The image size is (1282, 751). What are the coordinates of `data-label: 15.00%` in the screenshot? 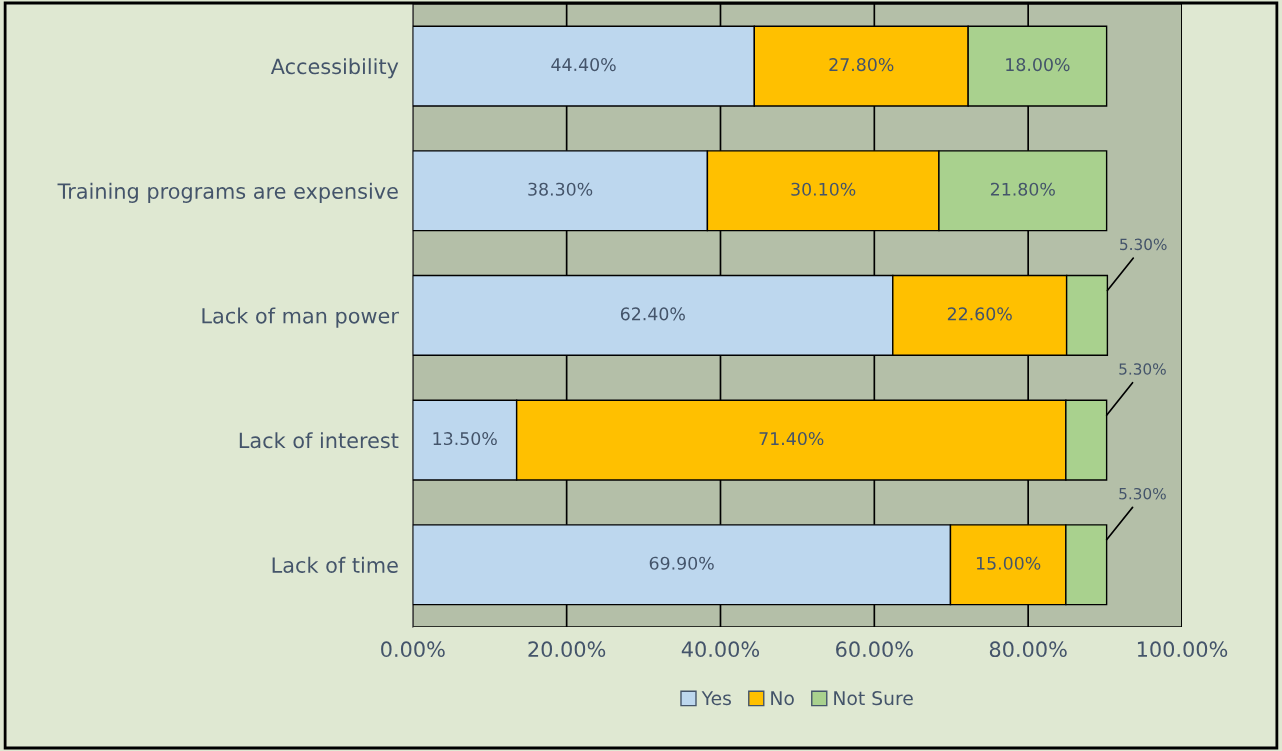 It's located at (1008, 563).